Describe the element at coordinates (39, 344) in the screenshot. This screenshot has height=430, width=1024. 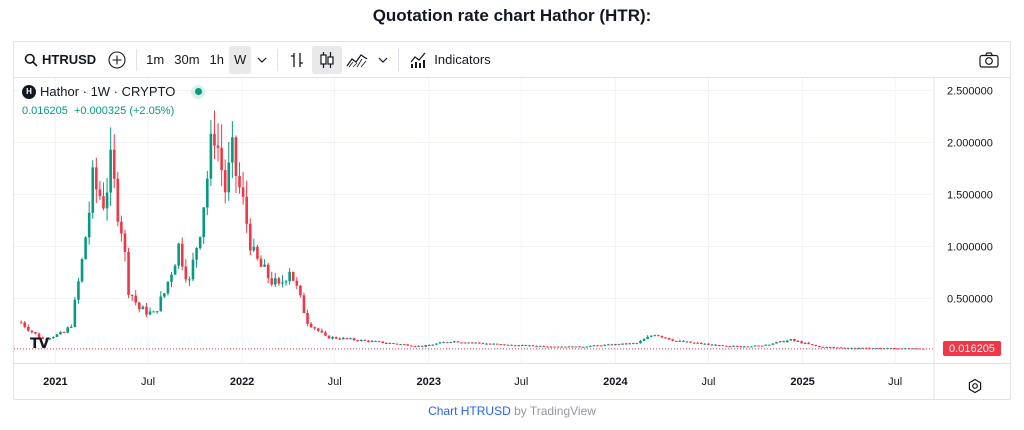
I see `tradingview-logo: TV` at that location.